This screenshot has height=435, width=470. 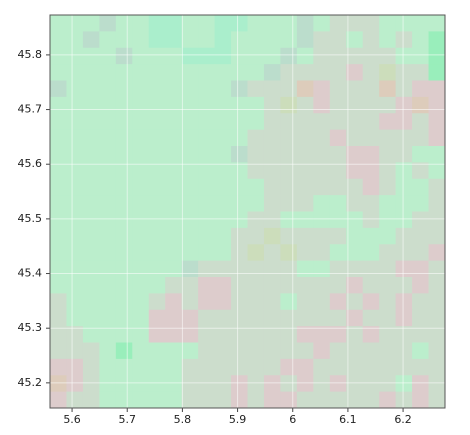 What do you see at coordinates (30, 382) in the screenshot?
I see `y-tick-label: 45.2` at bounding box center [30, 382].